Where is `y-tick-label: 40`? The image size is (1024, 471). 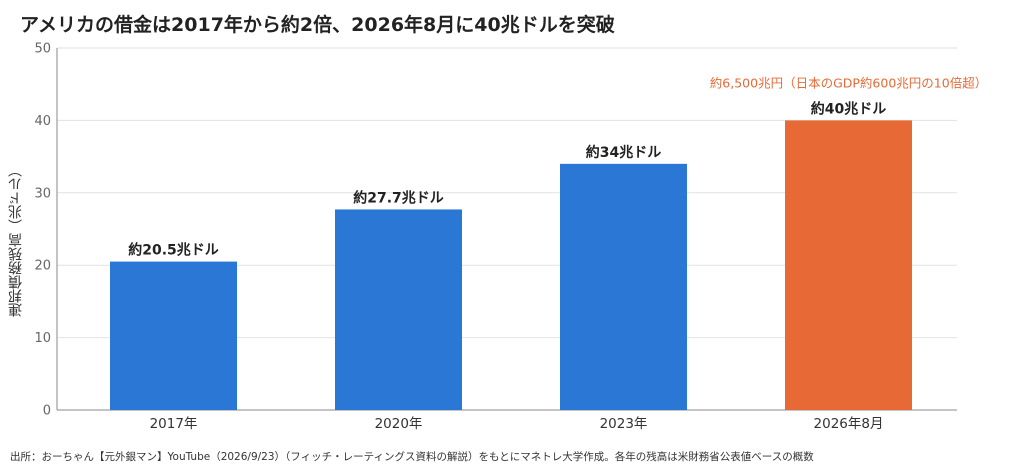
y-tick-label: 40 is located at coordinates (42, 121).